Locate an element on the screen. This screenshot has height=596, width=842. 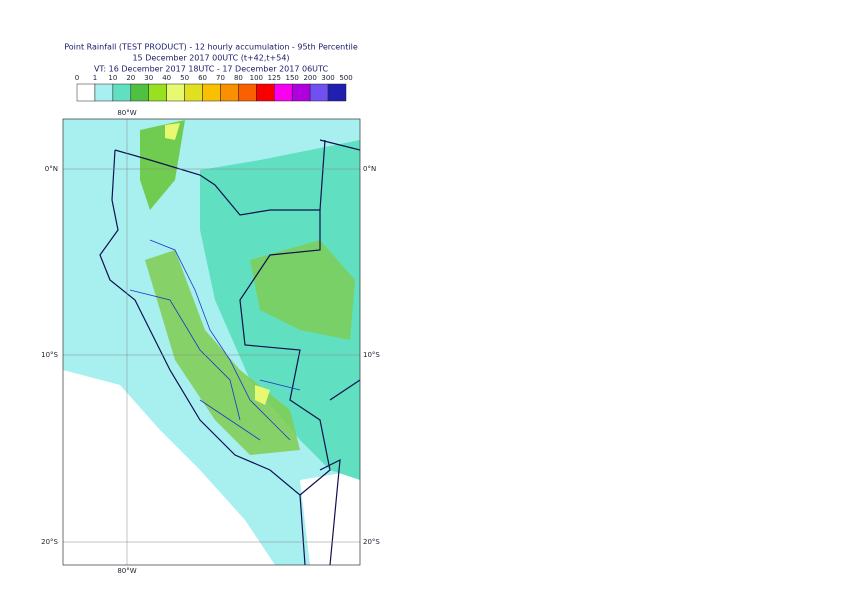
dry-ocean is located at coordinates (169, 467).